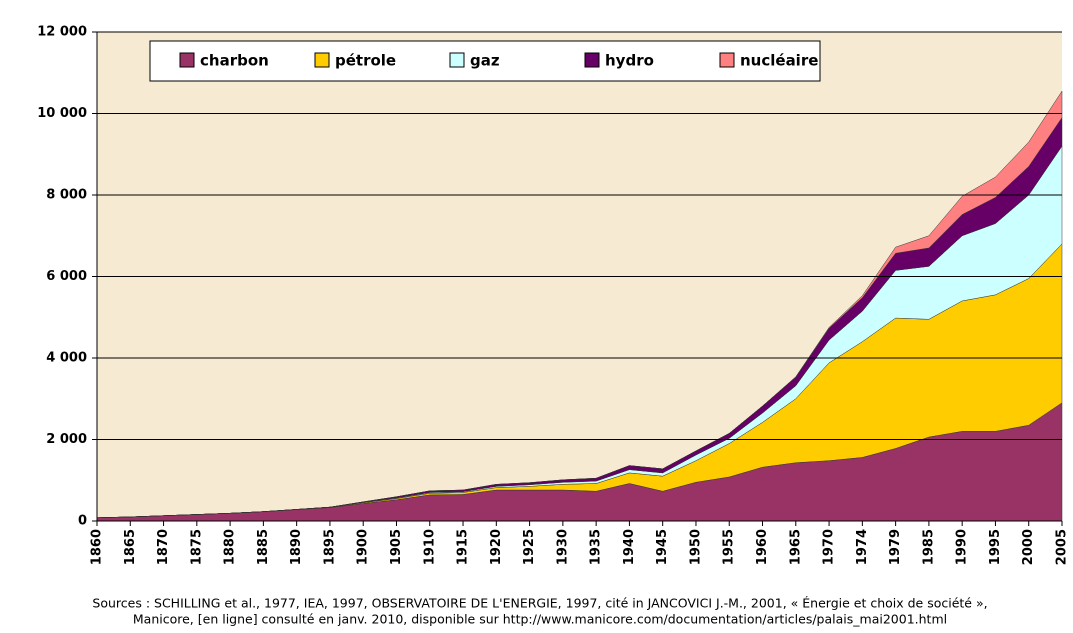 The width and height of the screenshot is (1073, 633). Describe the element at coordinates (729, 547) in the screenshot. I see `x-tick-label: 1955` at that location.